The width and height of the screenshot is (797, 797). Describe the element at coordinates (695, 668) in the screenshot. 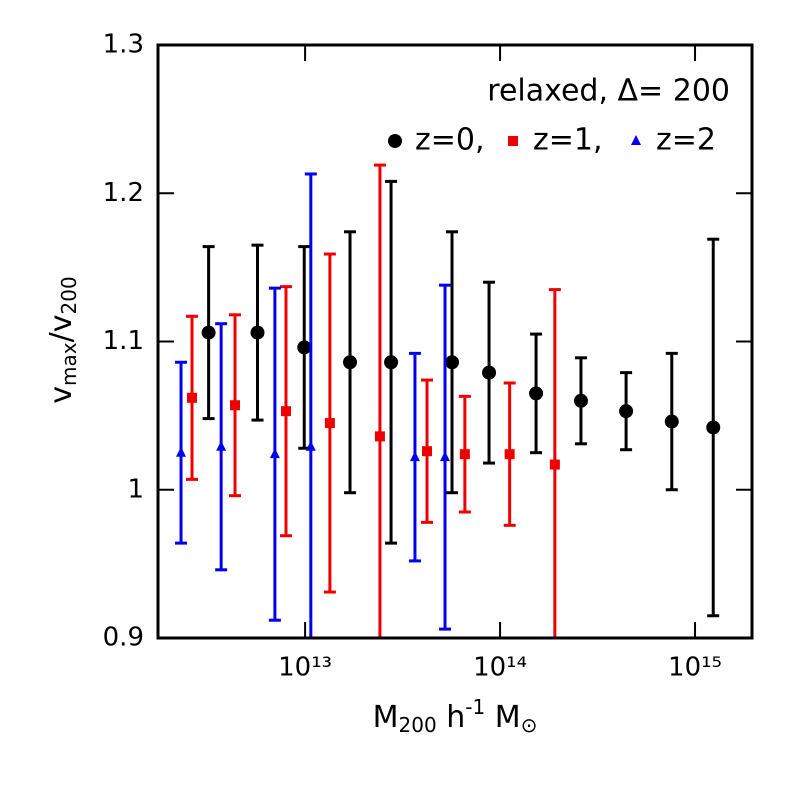

I see `x-tick-label: 10¹⁵` at that location.